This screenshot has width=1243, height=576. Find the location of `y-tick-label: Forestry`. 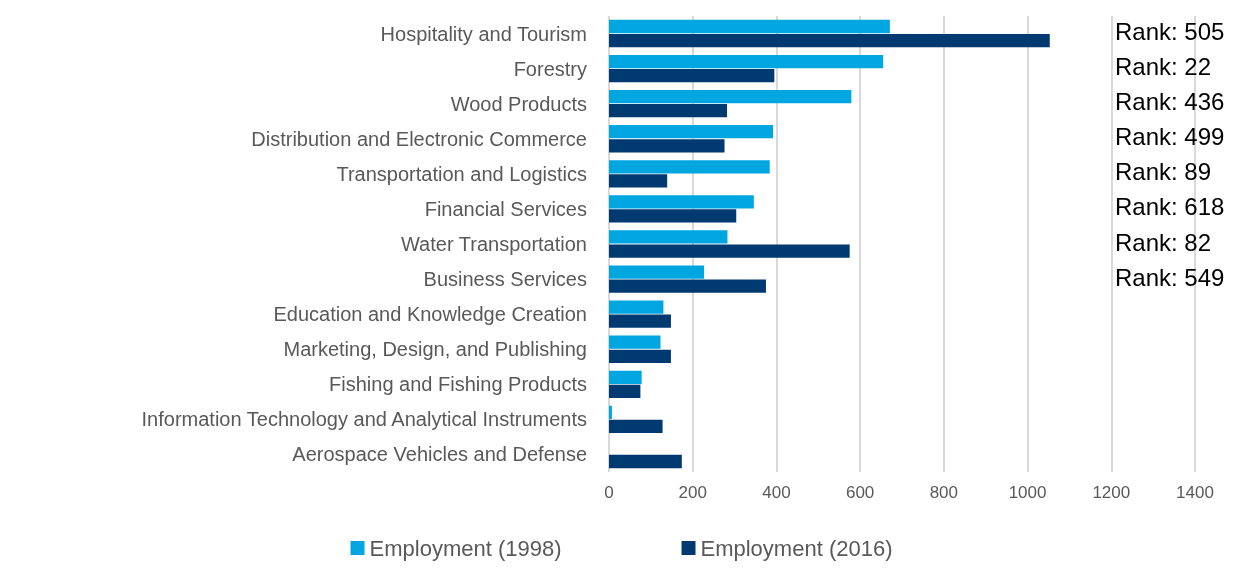

y-tick-label: Forestry is located at coordinates (550, 68).